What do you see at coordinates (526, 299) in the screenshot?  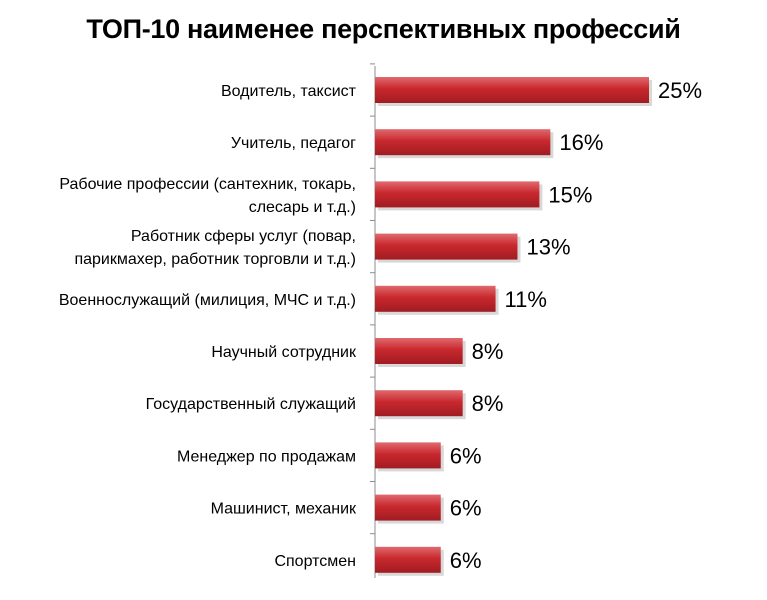 I see `bar-value-label: 11%` at bounding box center [526, 299].